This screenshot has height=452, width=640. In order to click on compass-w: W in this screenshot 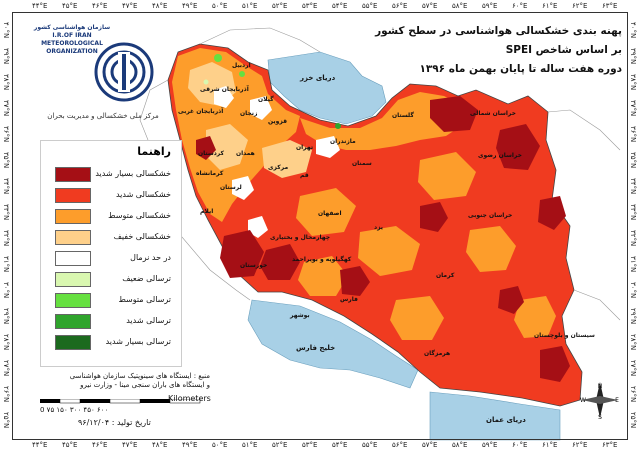, I will do `click(583, 400)`.